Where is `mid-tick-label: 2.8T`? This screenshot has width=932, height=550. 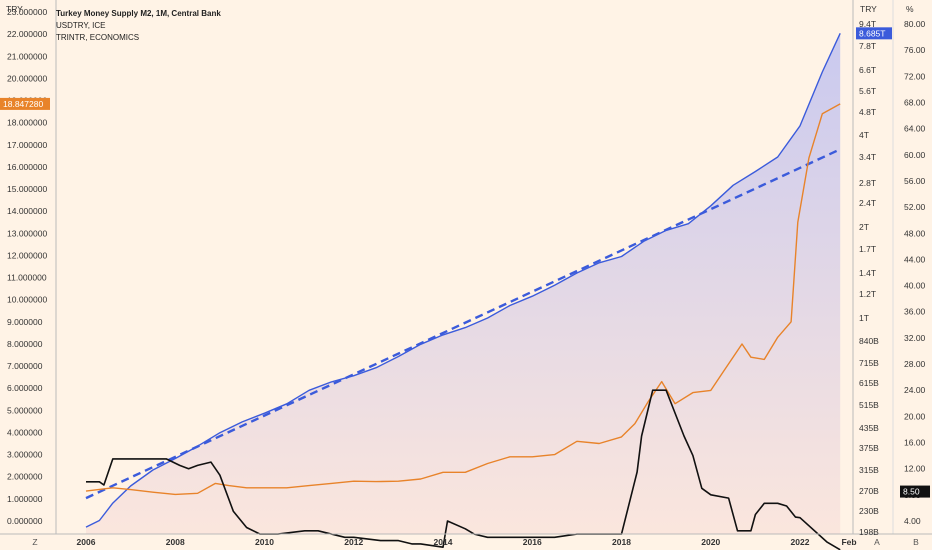
mid-tick-label: 2.8T is located at coordinates (867, 183).